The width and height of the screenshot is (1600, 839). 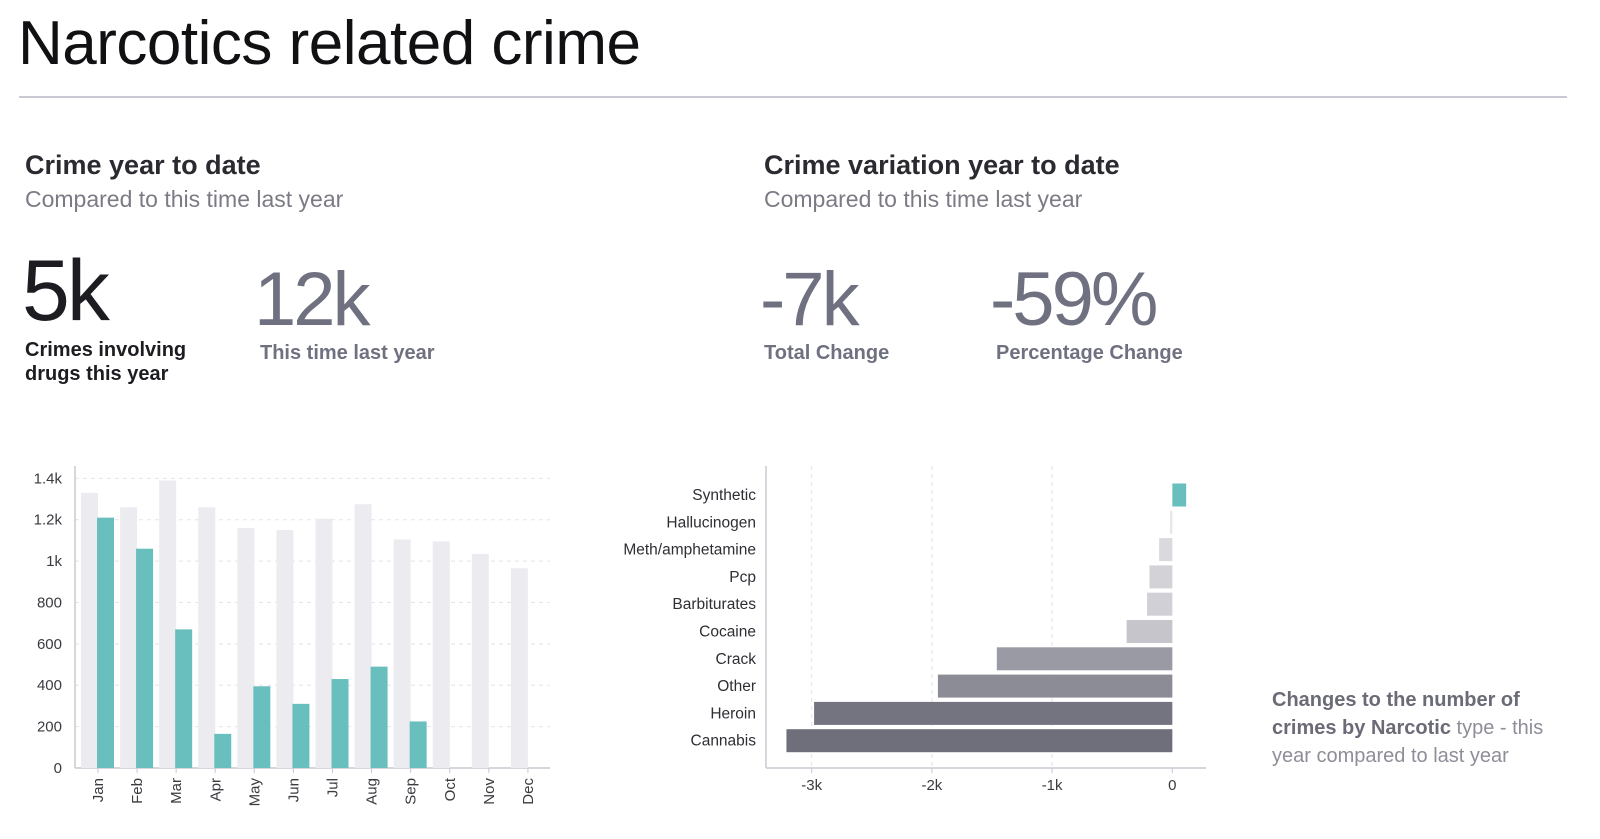 I want to click on kpi-current-label-line1: Crimes involving, so click(x=106, y=350).